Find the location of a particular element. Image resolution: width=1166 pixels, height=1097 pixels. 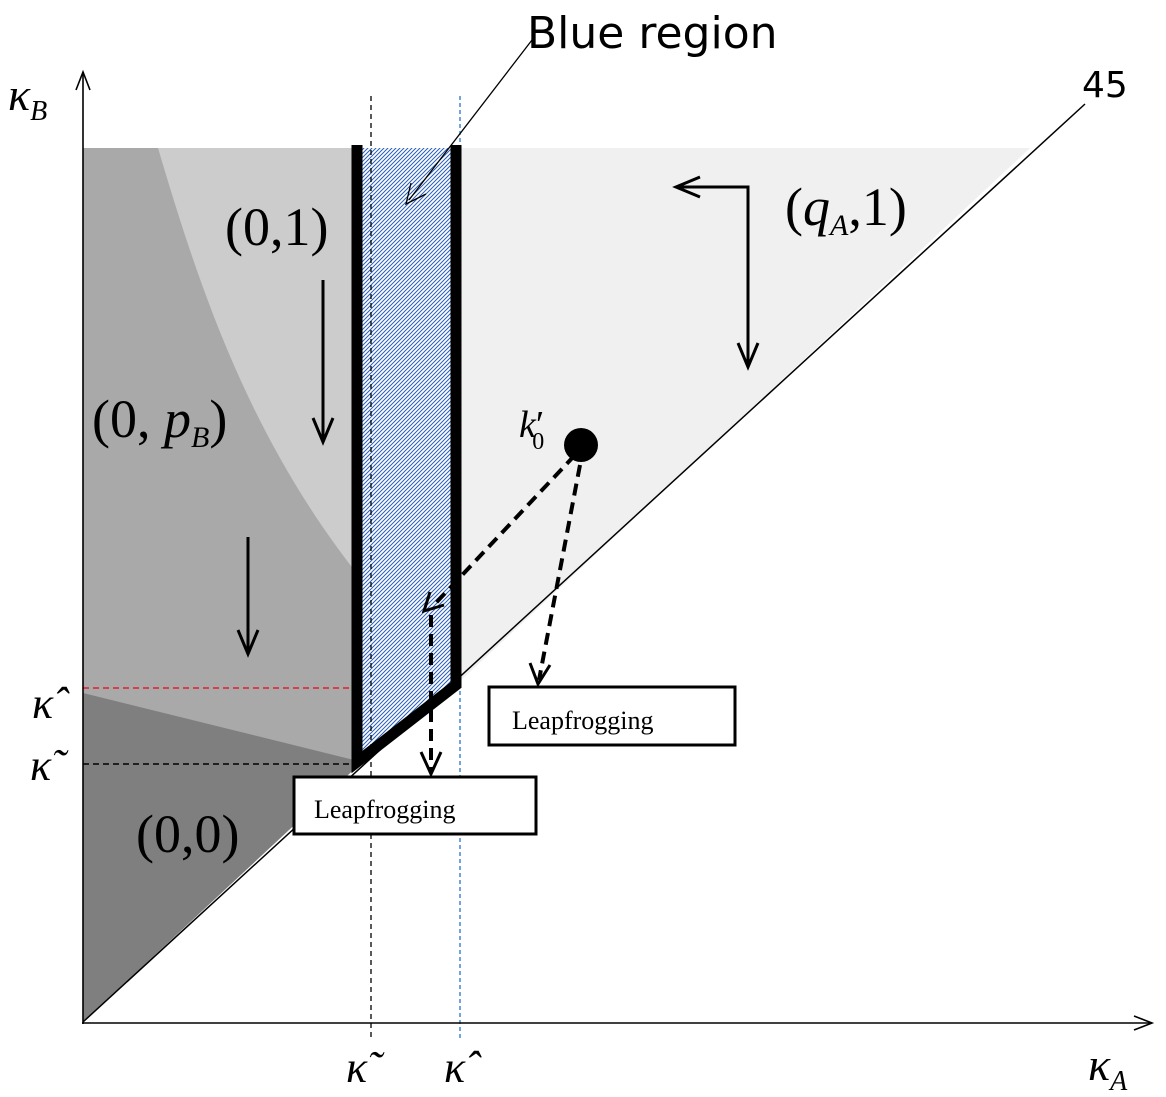

point-sub: 0 is located at coordinates (538, 442).